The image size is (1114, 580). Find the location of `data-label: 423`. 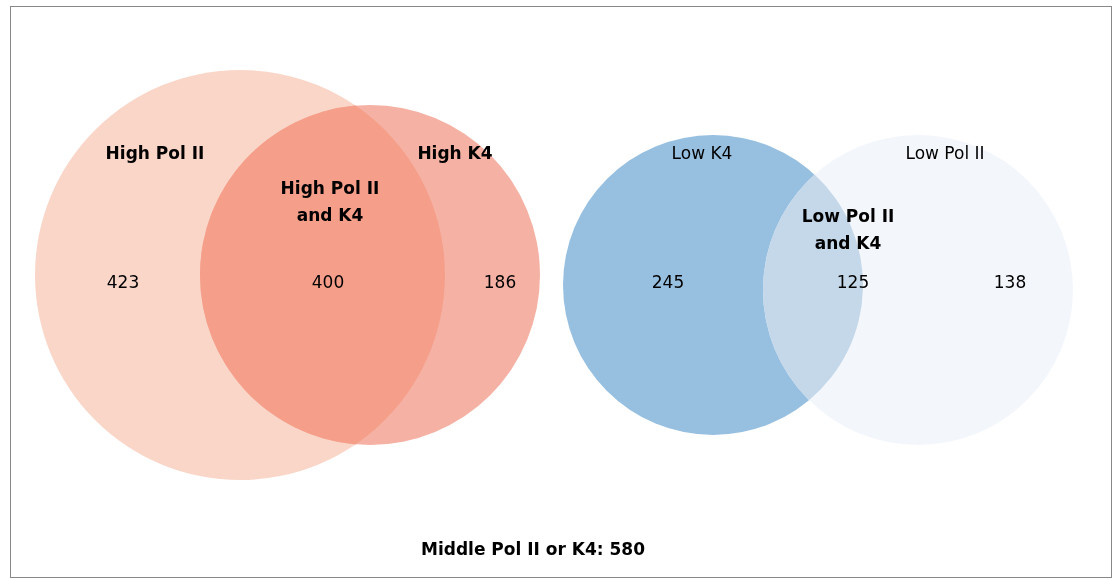

data-label: 423 is located at coordinates (123, 282).